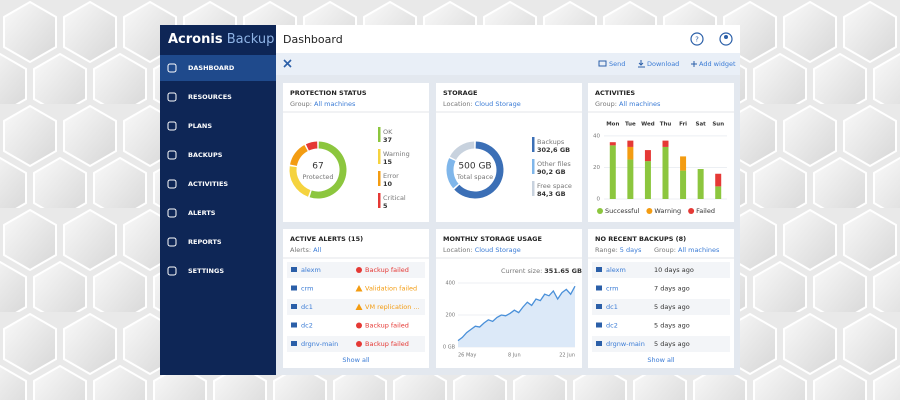 This screenshot has height=400, width=900. Describe the element at coordinates (210, 97) in the screenshot. I see `menu-item: RESOURCES` at that location.